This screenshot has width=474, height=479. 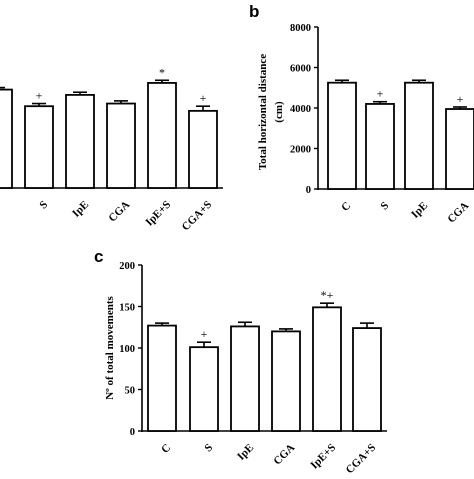 I want to click on panel-letter-c: c, so click(x=98, y=256).